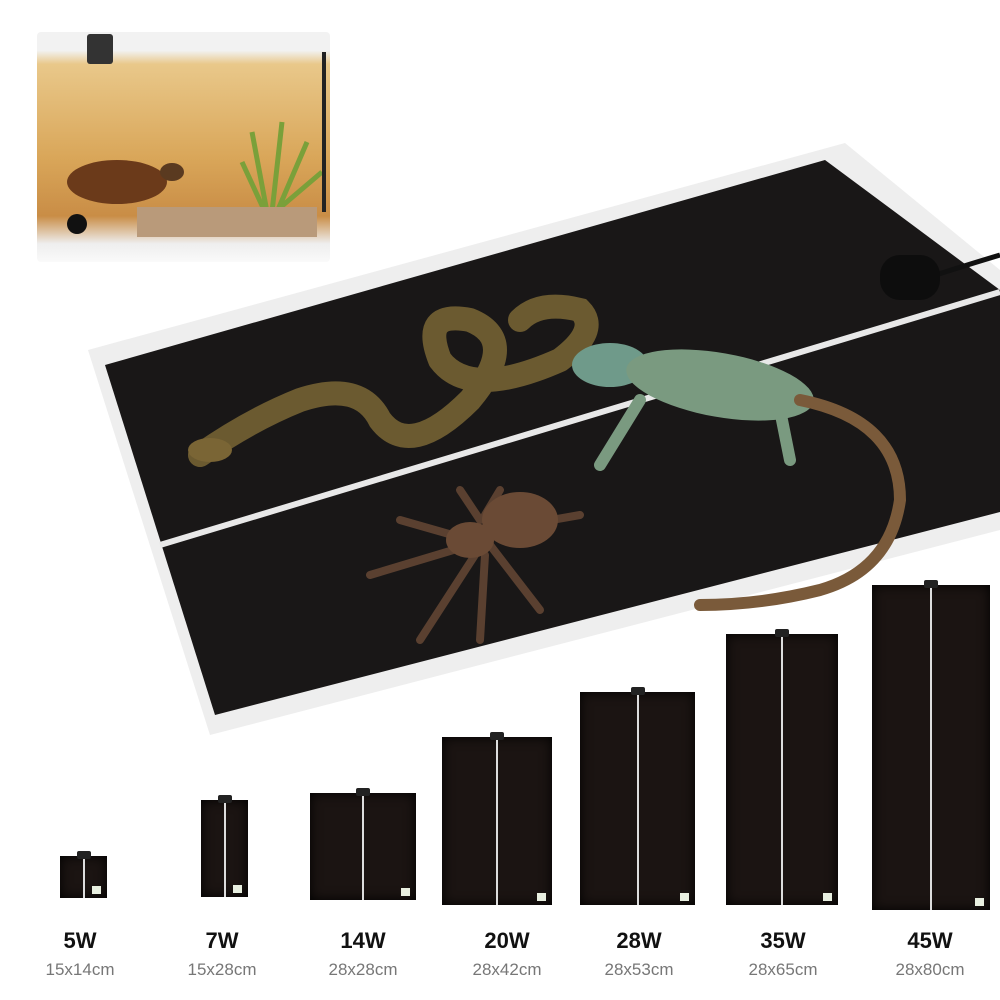 This screenshot has width=1000, height=1000. What do you see at coordinates (783, 940) in the screenshot?
I see `watt-label: 35W` at bounding box center [783, 940].